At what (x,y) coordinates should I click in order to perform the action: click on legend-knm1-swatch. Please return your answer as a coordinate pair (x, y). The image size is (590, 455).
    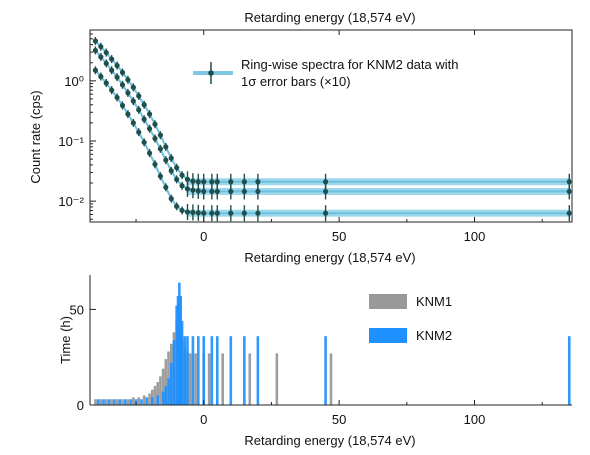
    Looking at the image, I should click on (388, 301).